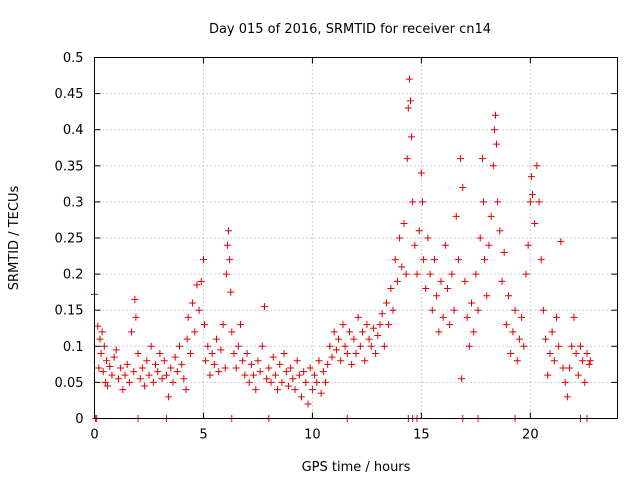  I want to click on y-tick-label: 0, so click(79, 419).